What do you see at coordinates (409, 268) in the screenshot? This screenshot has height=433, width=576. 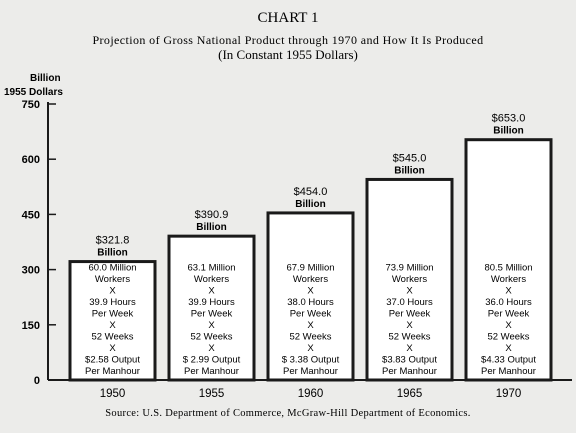 I see `bar-detail-line: 73.9 Million` at bounding box center [409, 268].